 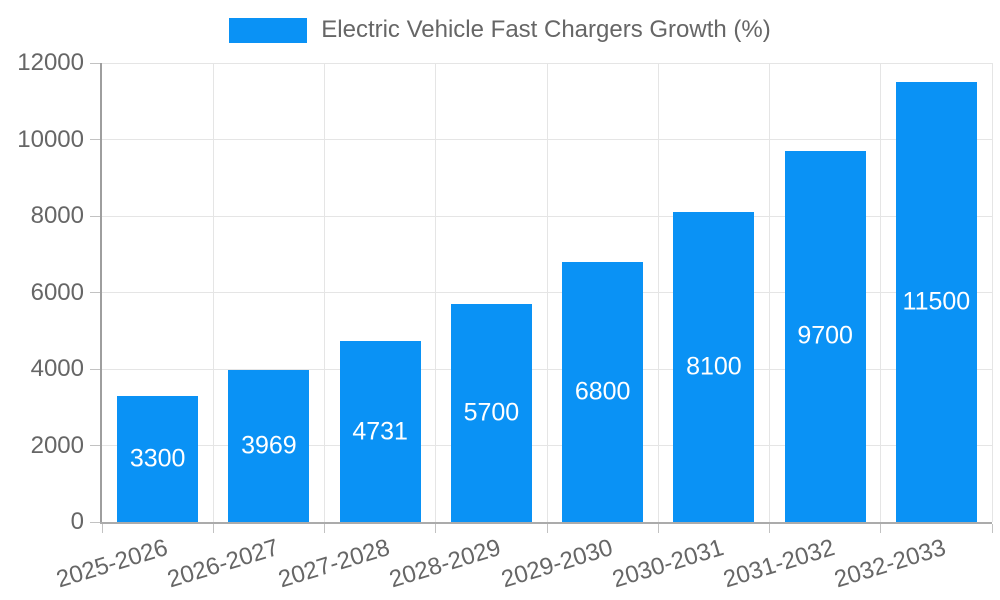 I want to click on bar-value-label: 11500, so click(x=936, y=301).